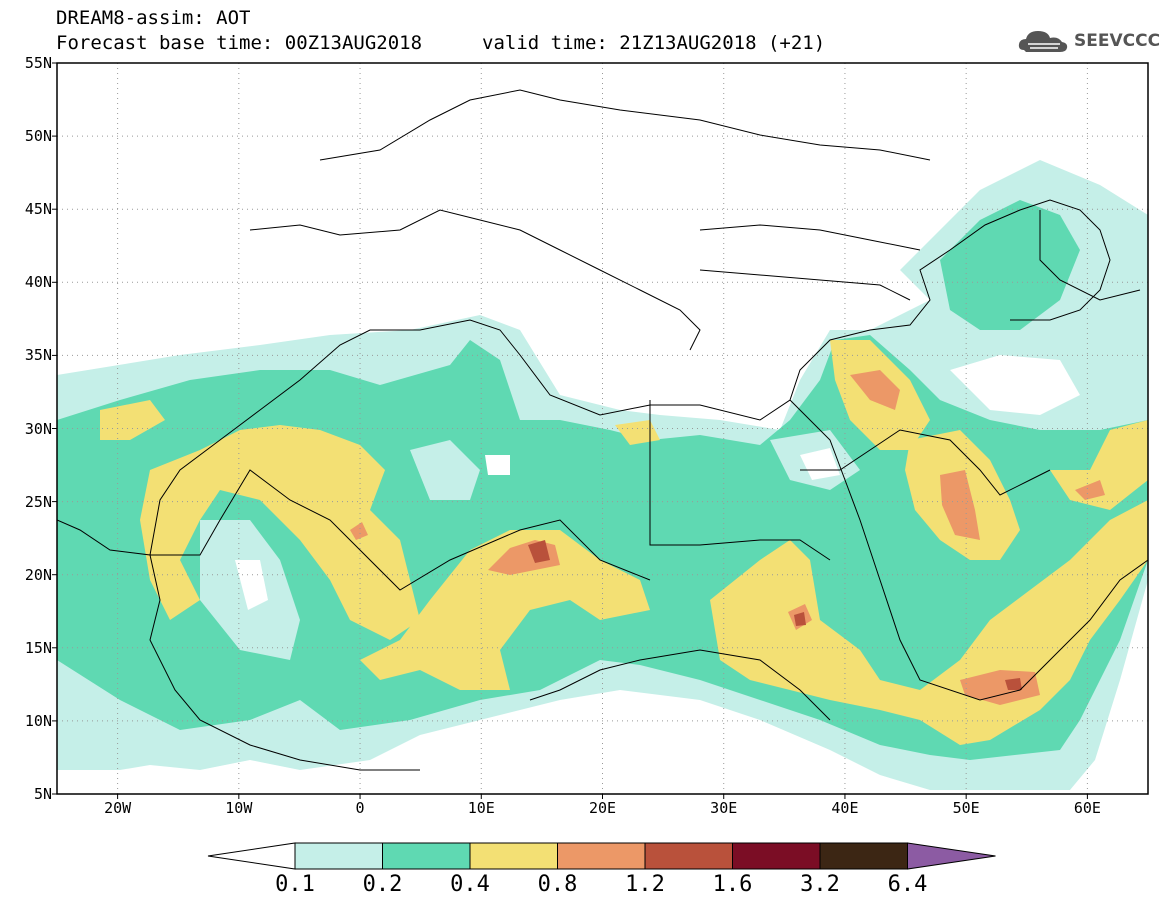 Image resolution: width=1165 pixels, height=905 pixels. Describe the element at coordinates (38, 63) in the screenshot. I see `lat-tick-label: 55N` at that location.